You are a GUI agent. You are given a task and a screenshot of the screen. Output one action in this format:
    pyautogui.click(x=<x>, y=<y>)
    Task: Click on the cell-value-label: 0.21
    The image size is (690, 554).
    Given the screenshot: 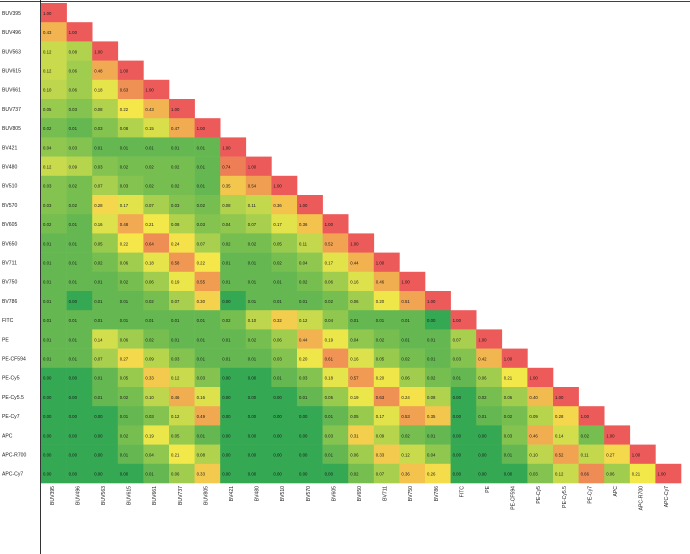 What is the action you would take?
    pyautogui.click(x=149, y=224)
    